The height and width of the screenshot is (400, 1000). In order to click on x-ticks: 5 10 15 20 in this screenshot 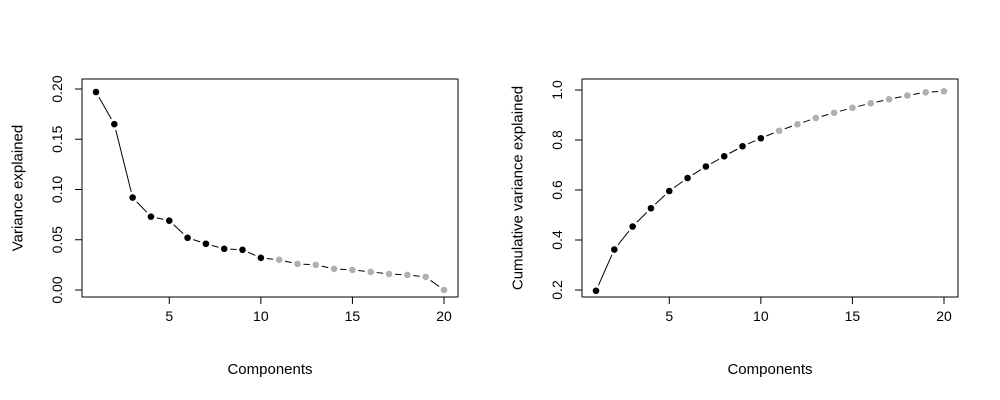, I will do `click(308, 310)`.